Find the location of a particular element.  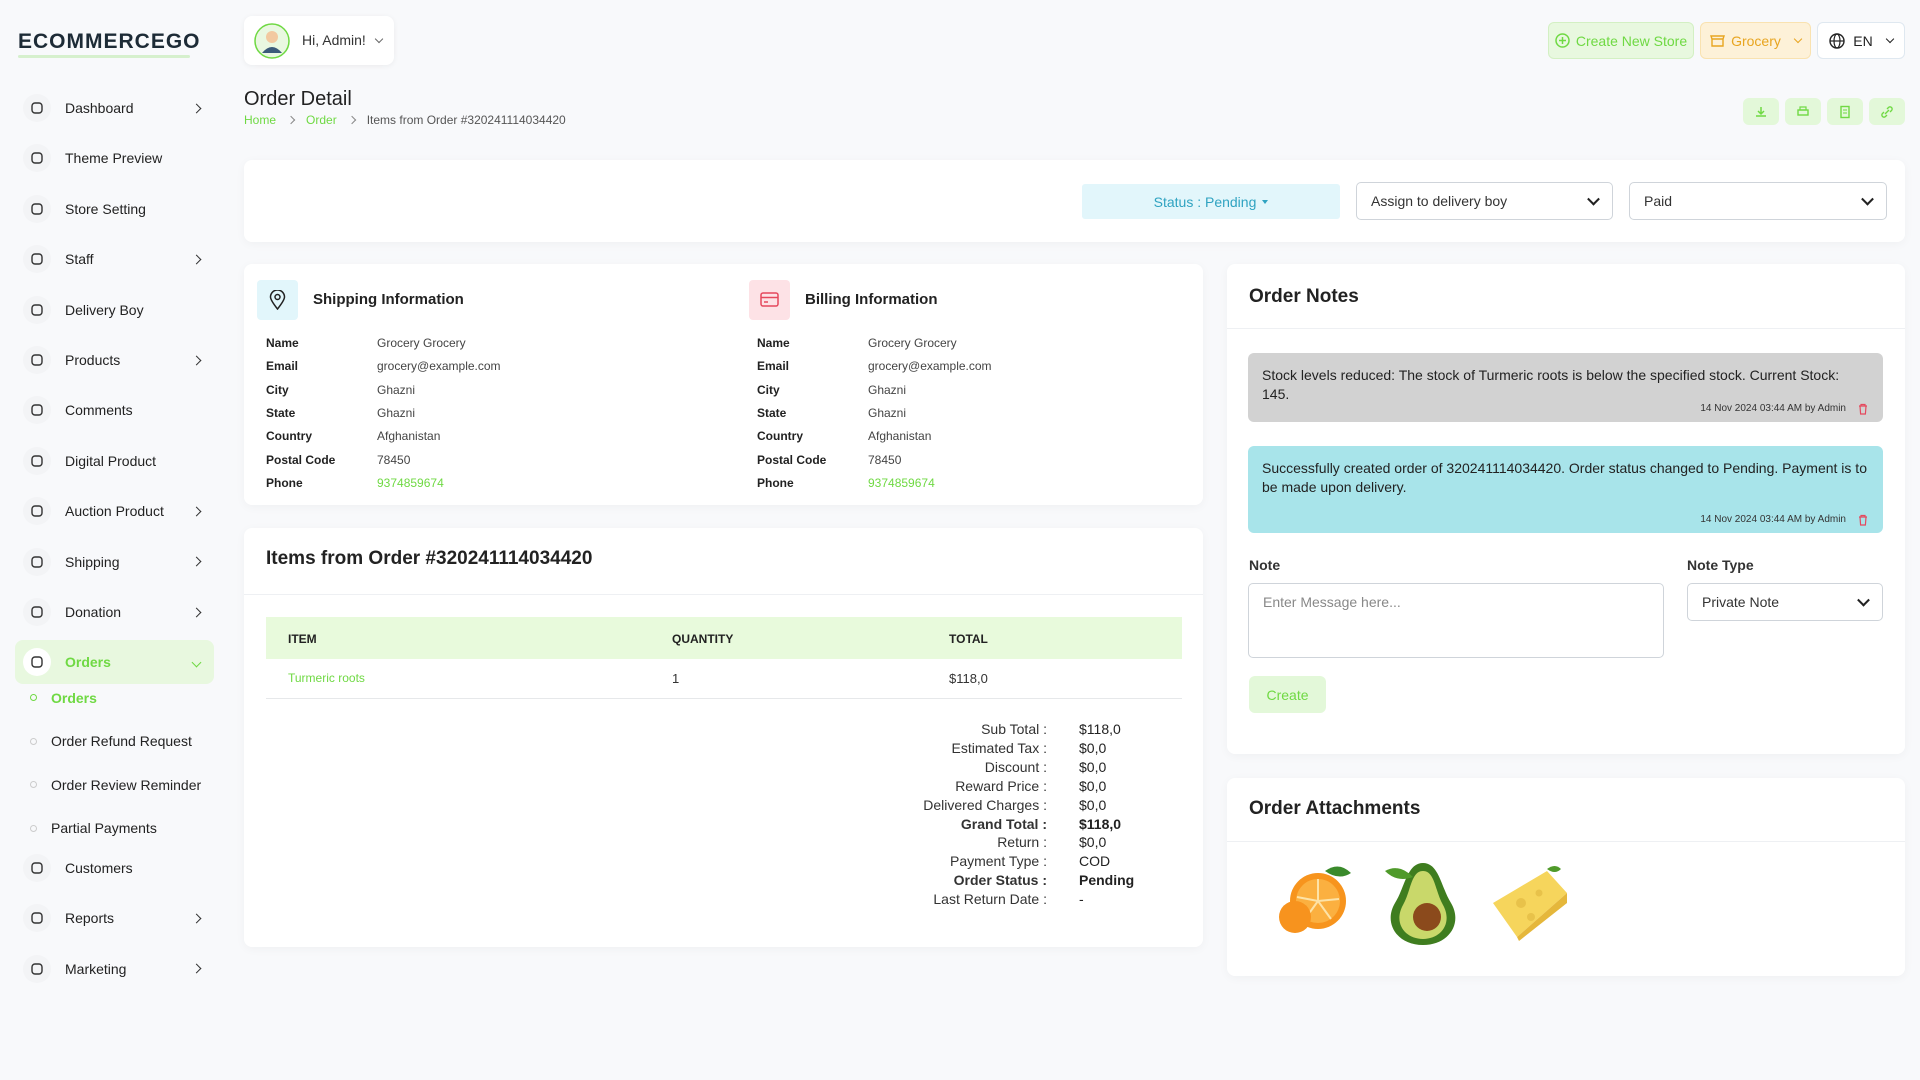

breadcrumb-item: Home is located at coordinates (260, 120).